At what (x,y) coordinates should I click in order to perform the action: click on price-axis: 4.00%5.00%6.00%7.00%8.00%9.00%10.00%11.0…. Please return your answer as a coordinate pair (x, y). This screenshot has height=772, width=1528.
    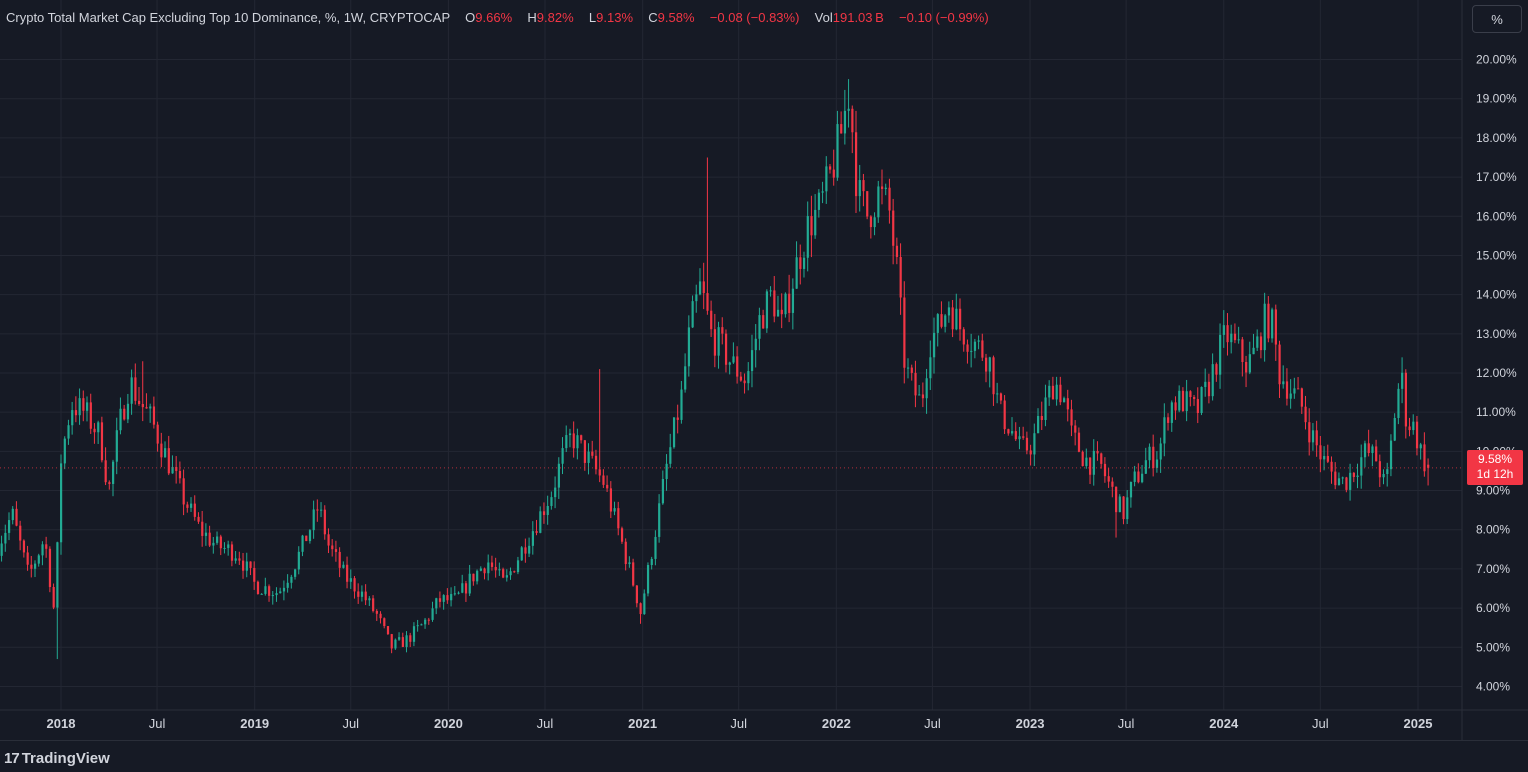
    Looking at the image, I should click on (1496, 373).